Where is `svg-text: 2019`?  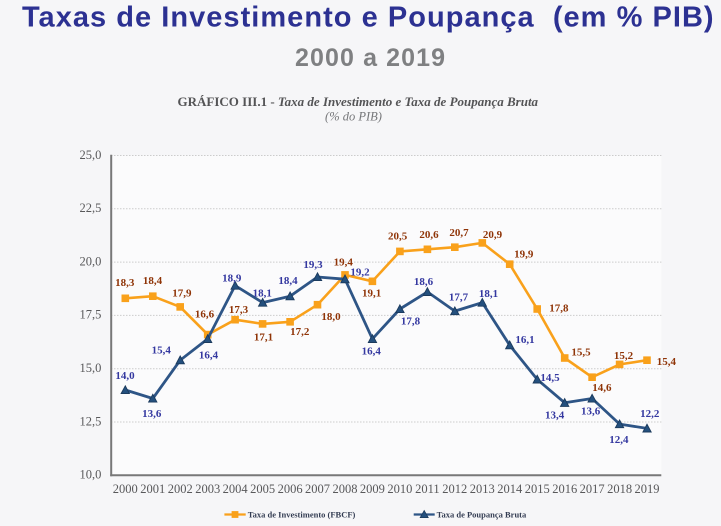 svg-text: 2019 is located at coordinates (647, 489).